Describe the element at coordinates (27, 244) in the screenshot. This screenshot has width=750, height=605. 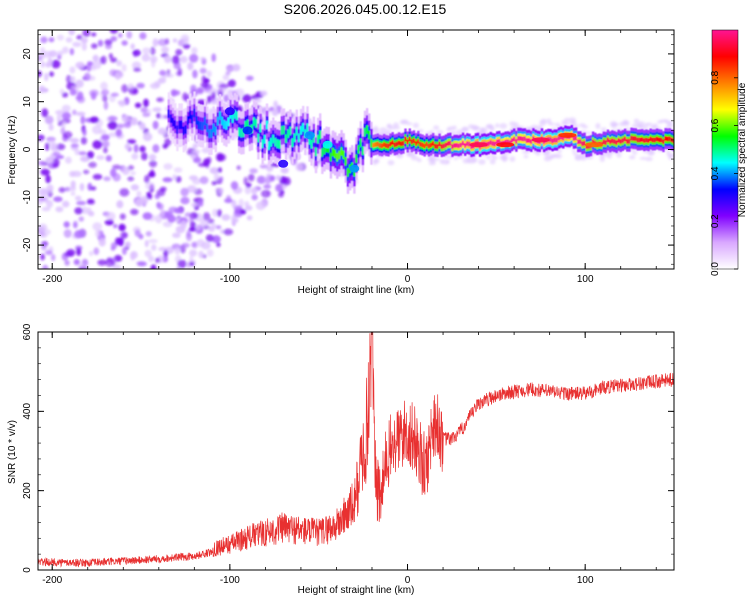
I see `heatmap-y-tick-label: -20` at that location.